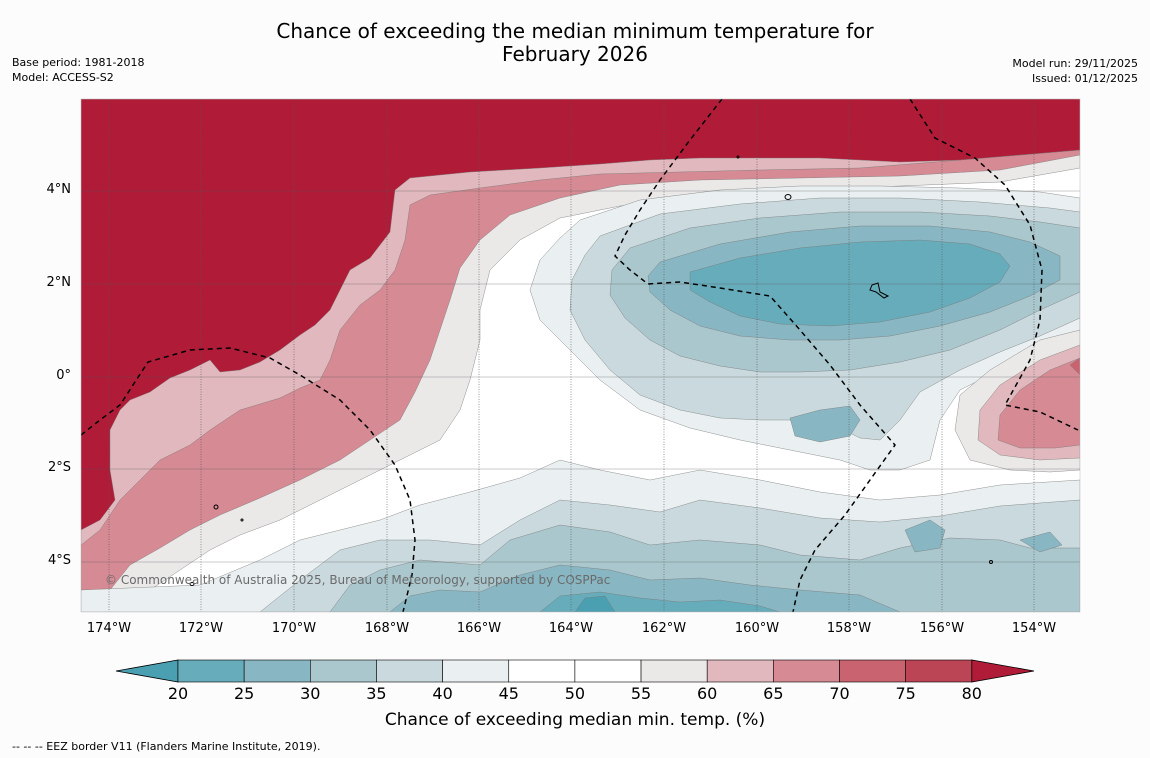 The height and width of the screenshot is (758, 1150). Describe the element at coordinates (479, 628) in the screenshot. I see `longitude-label: 166°W` at that location.